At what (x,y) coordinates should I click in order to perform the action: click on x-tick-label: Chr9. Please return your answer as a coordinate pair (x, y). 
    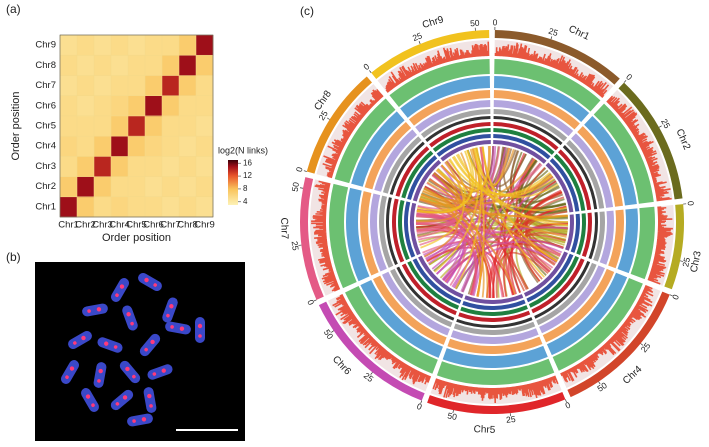
    Looking at the image, I should click on (204, 225).